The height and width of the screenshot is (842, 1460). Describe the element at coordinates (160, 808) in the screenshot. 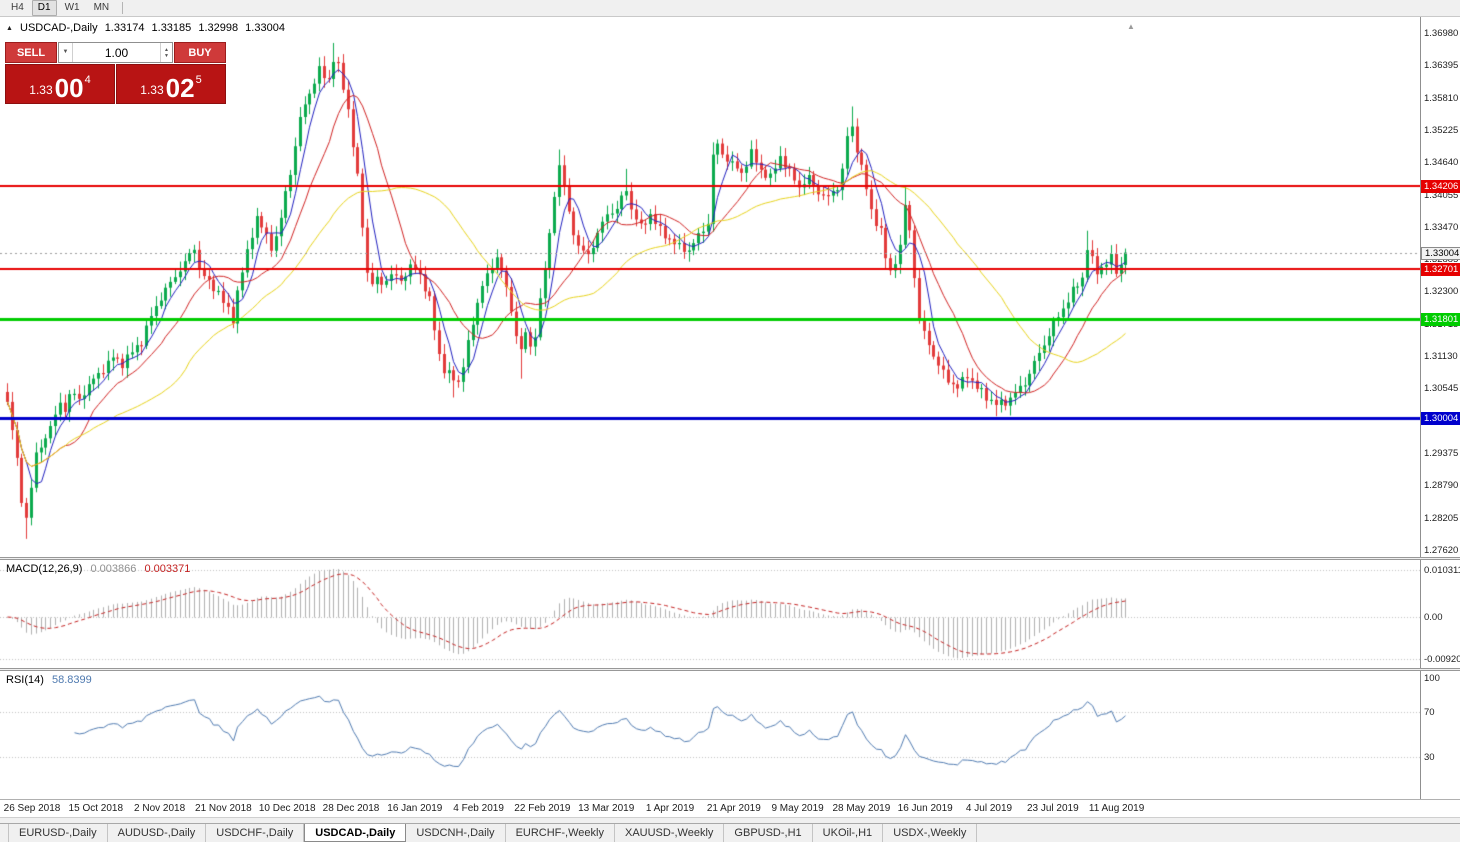

I see `date-label: 2 Nov 2018` at that location.